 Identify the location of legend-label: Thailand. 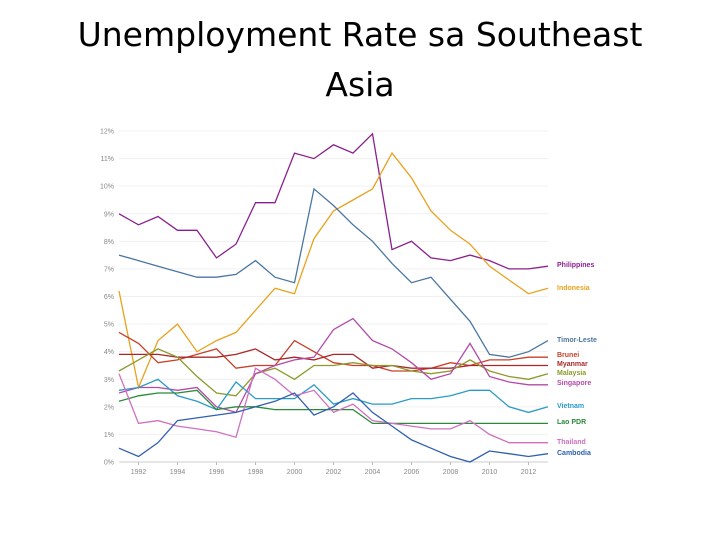
(571, 442).